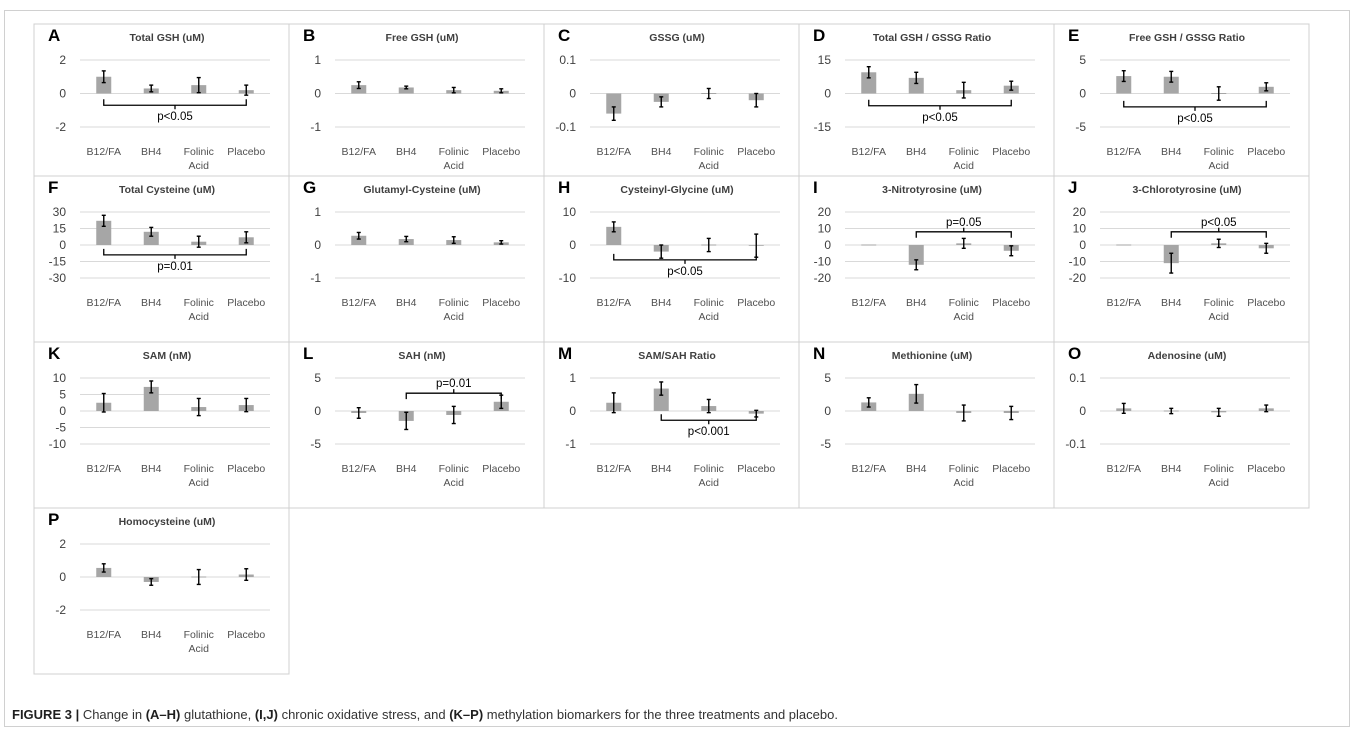 This screenshot has width=1357, height=739. What do you see at coordinates (819, 353) in the screenshot?
I see `panel-letter: N` at bounding box center [819, 353].